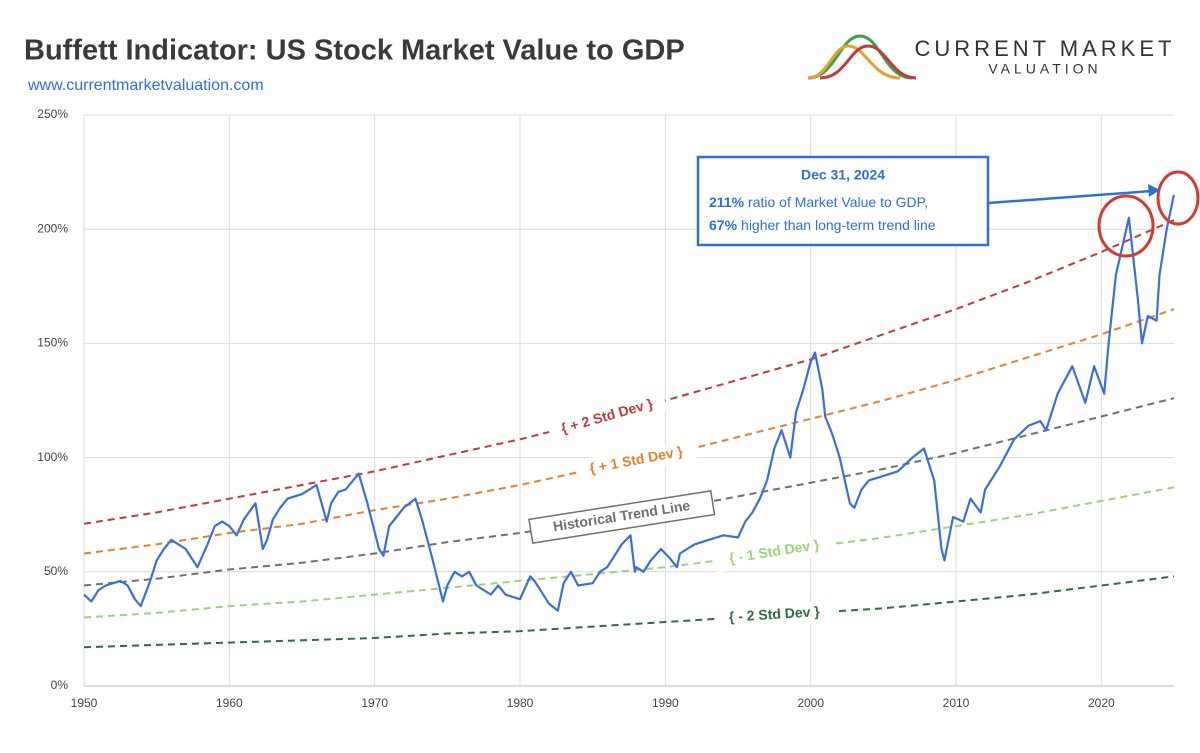 This screenshot has height=753, width=1200. I want to click on label-box, so click(622, 516).